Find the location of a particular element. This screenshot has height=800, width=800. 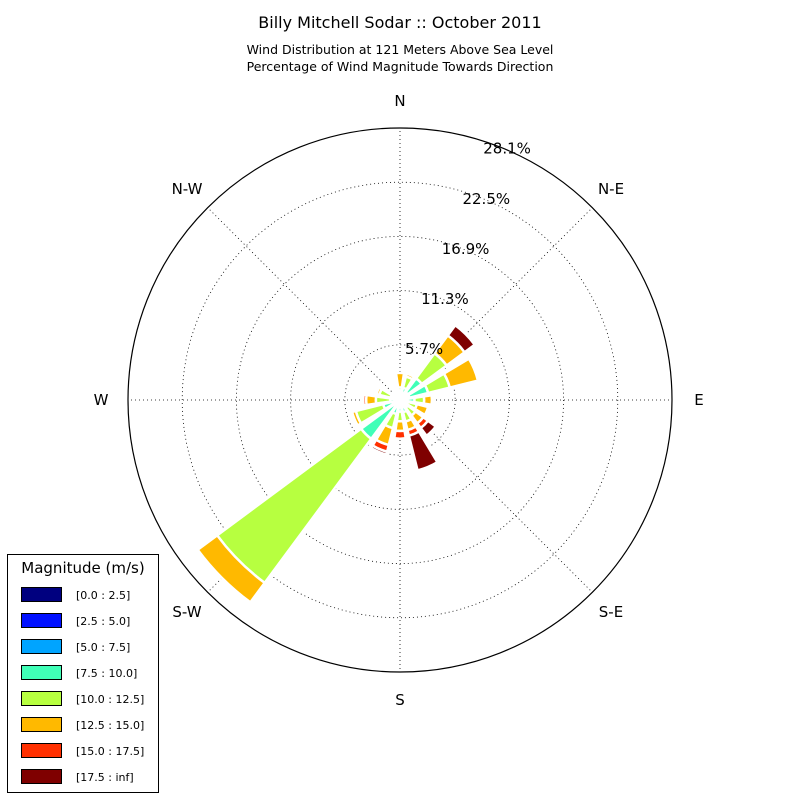

legend-label-5: [12.5 : 15.0] is located at coordinates (110, 725).